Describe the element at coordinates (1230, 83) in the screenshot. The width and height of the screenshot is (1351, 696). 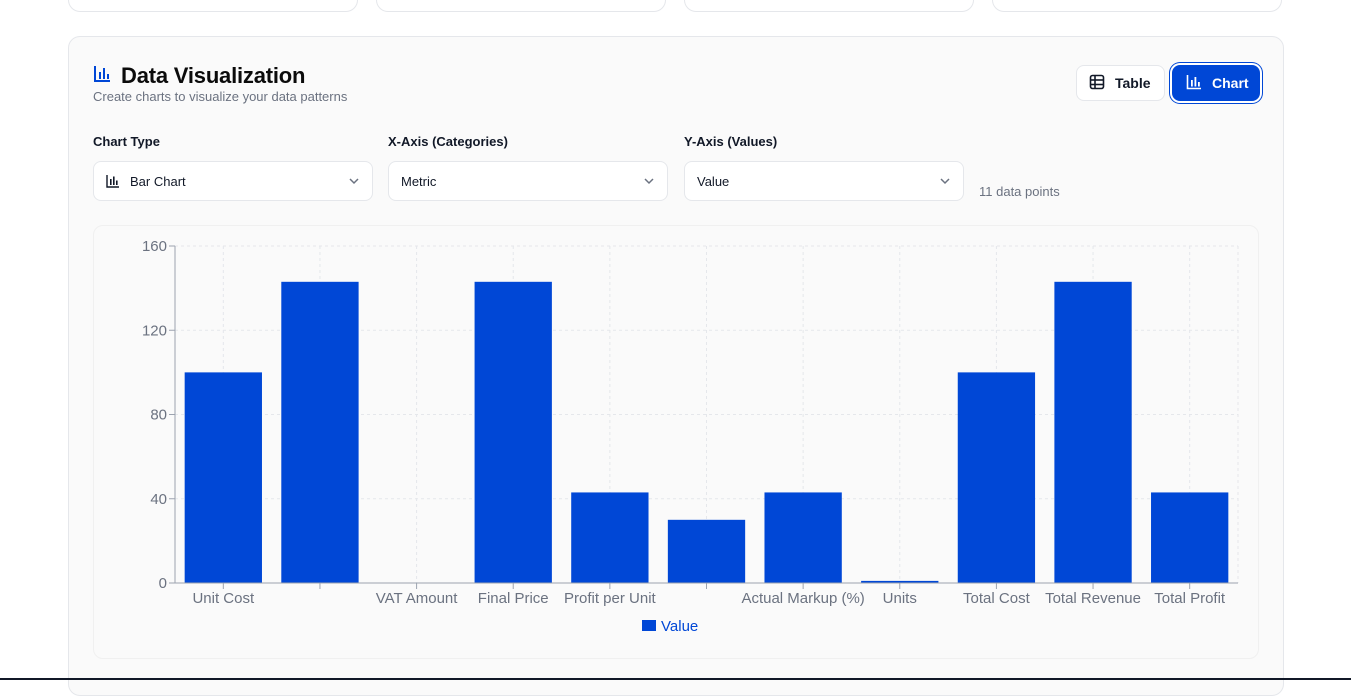
I see `chart-view-label: Chart` at that location.